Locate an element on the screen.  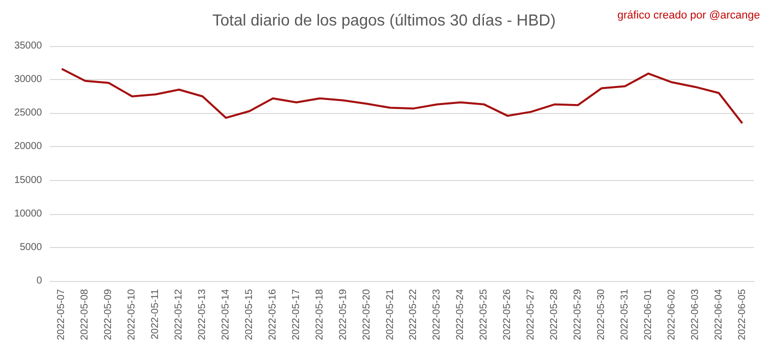
x-tick-label: 2022-05-28 is located at coordinates (554, 314).